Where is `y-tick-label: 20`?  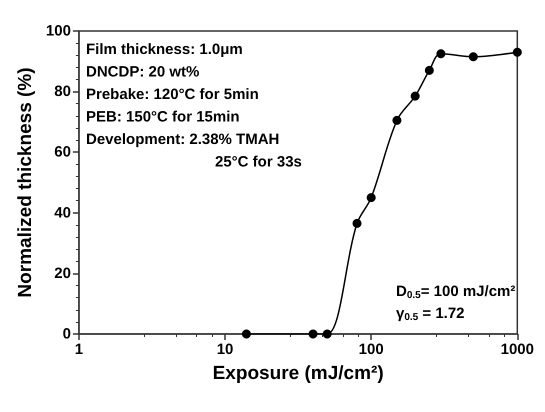 y-tick-label: 20 is located at coordinates (62, 273).